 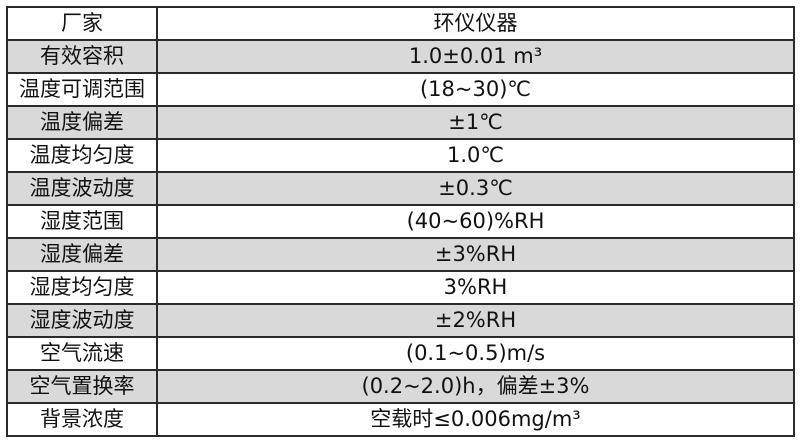 What do you see at coordinates (475, 320) in the screenshot?
I see `spec-value: ±2%RH` at bounding box center [475, 320].